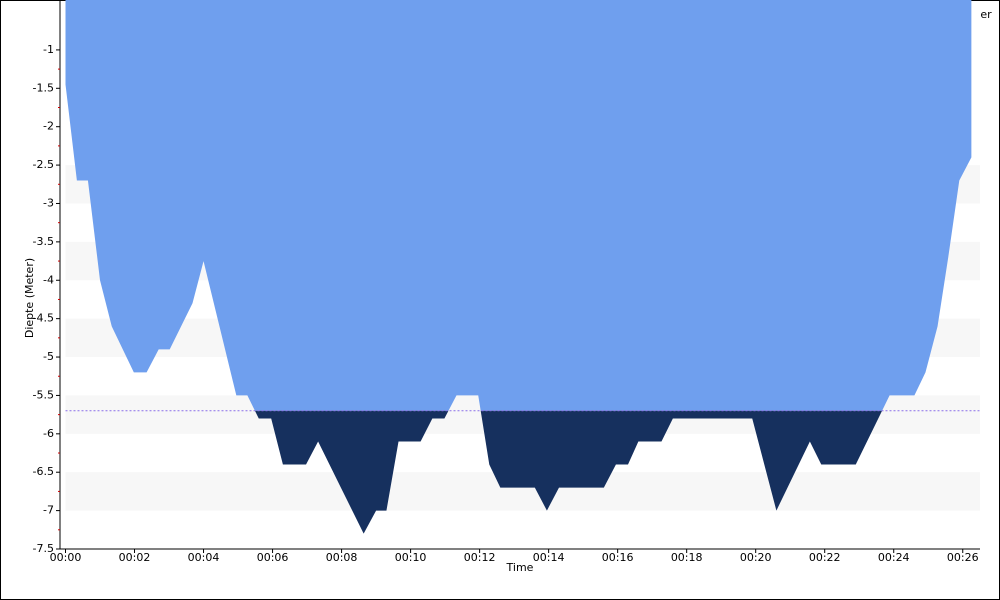 This screenshot has height=600, width=1000. Describe the element at coordinates (48, 510) in the screenshot. I see `y-tick-label: -7` at that location.